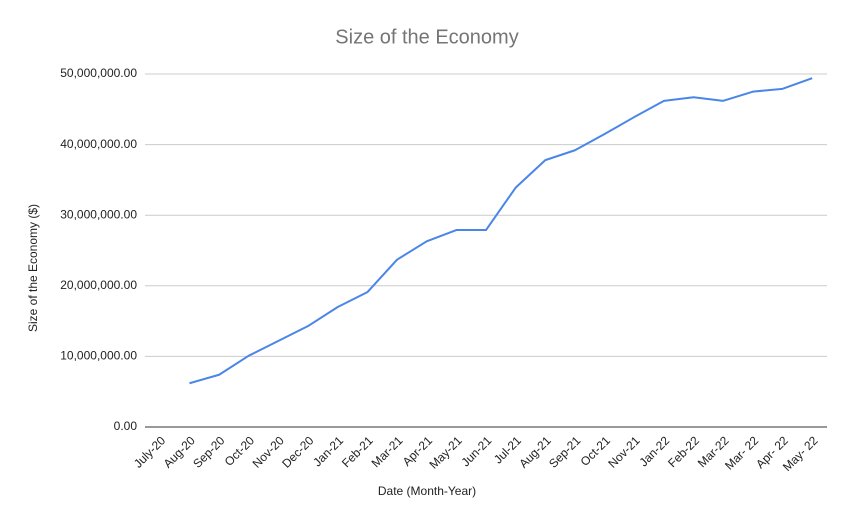  I want to click on y-tick-label: 0.00, so click(126, 426).